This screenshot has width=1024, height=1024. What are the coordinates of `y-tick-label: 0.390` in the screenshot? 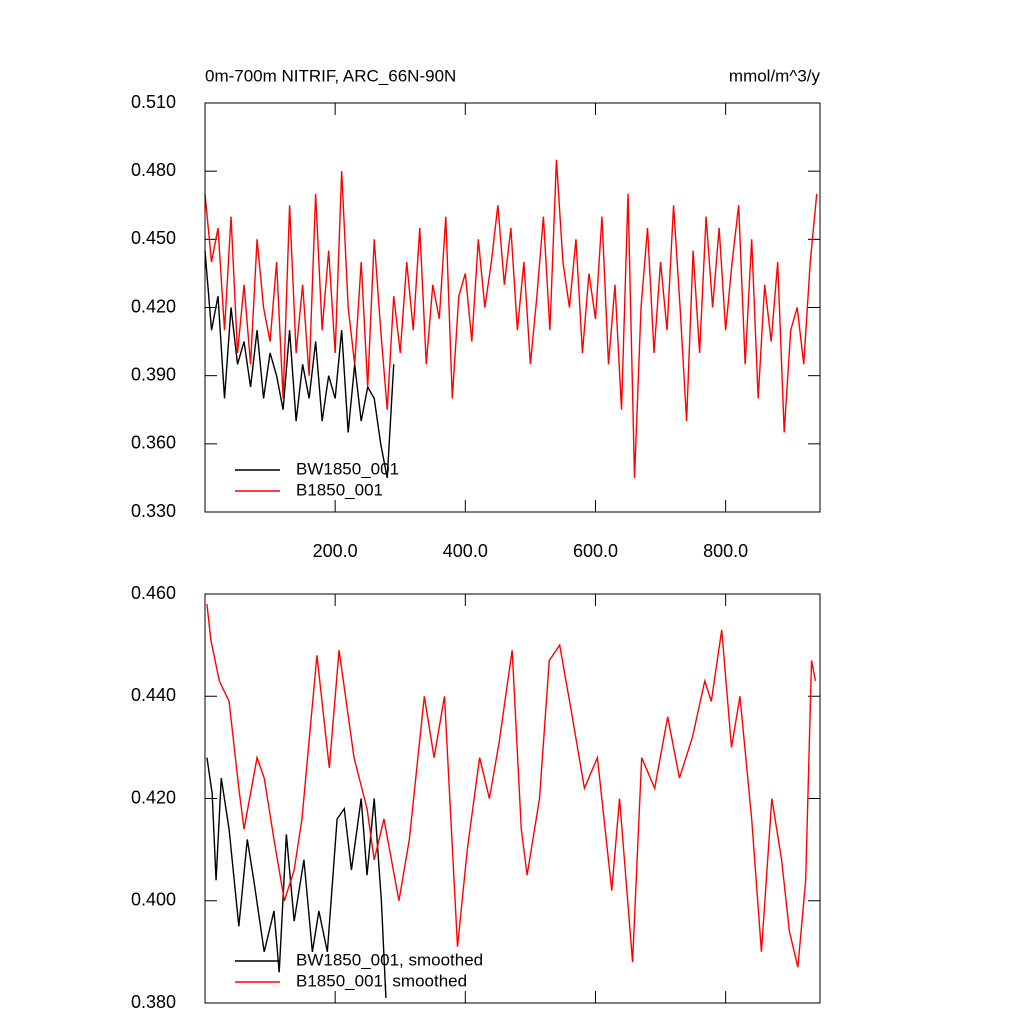 It's located at (153, 374).